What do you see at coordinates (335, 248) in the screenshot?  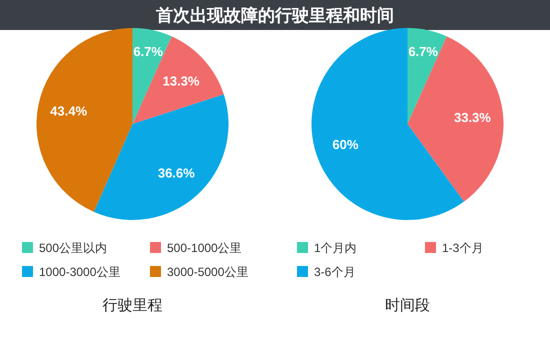 I see `legend-label: 1个月内` at bounding box center [335, 248].